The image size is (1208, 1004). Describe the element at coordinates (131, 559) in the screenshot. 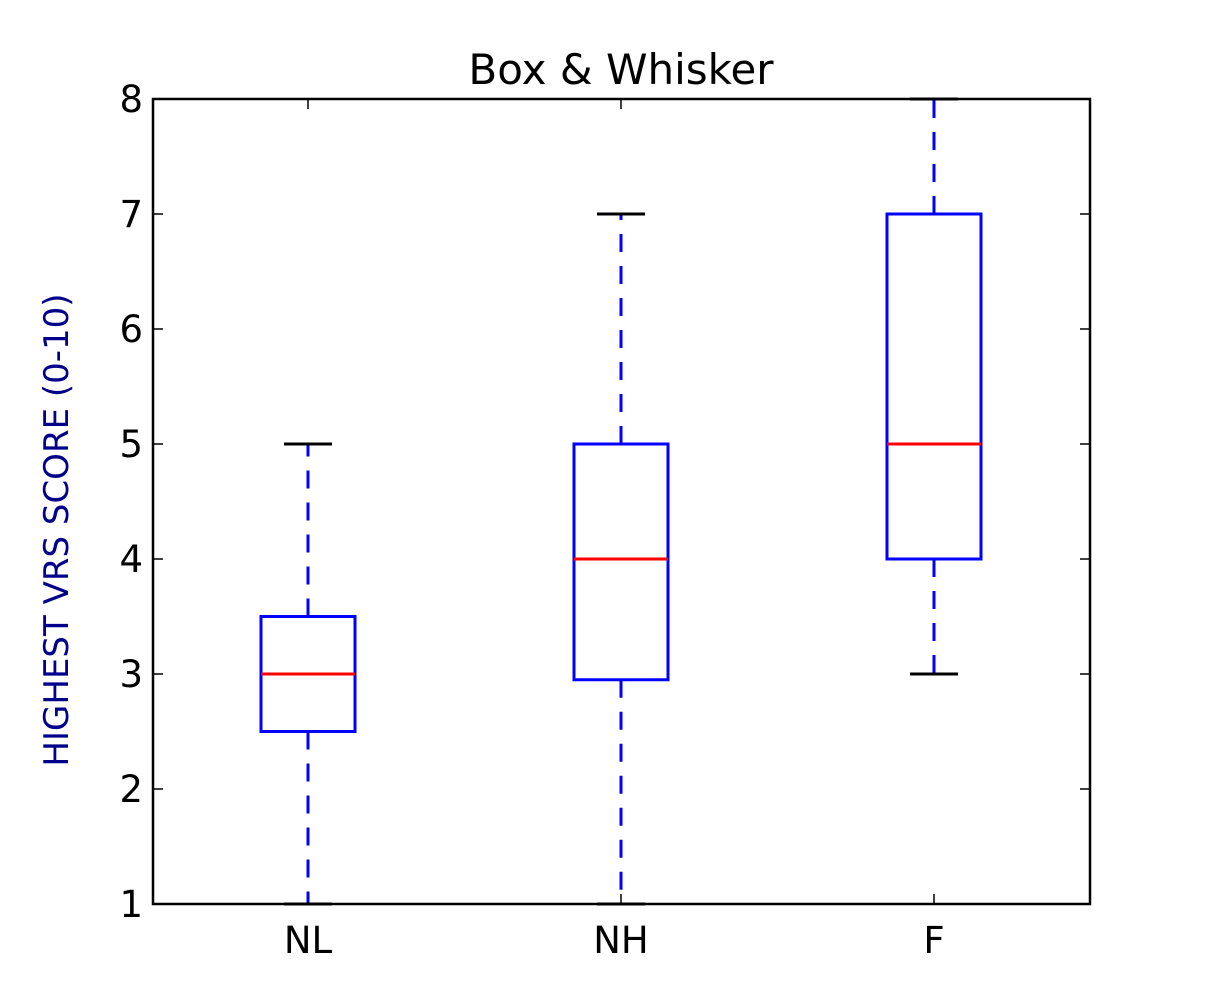

I see `y-tick-label: 4` at that location.